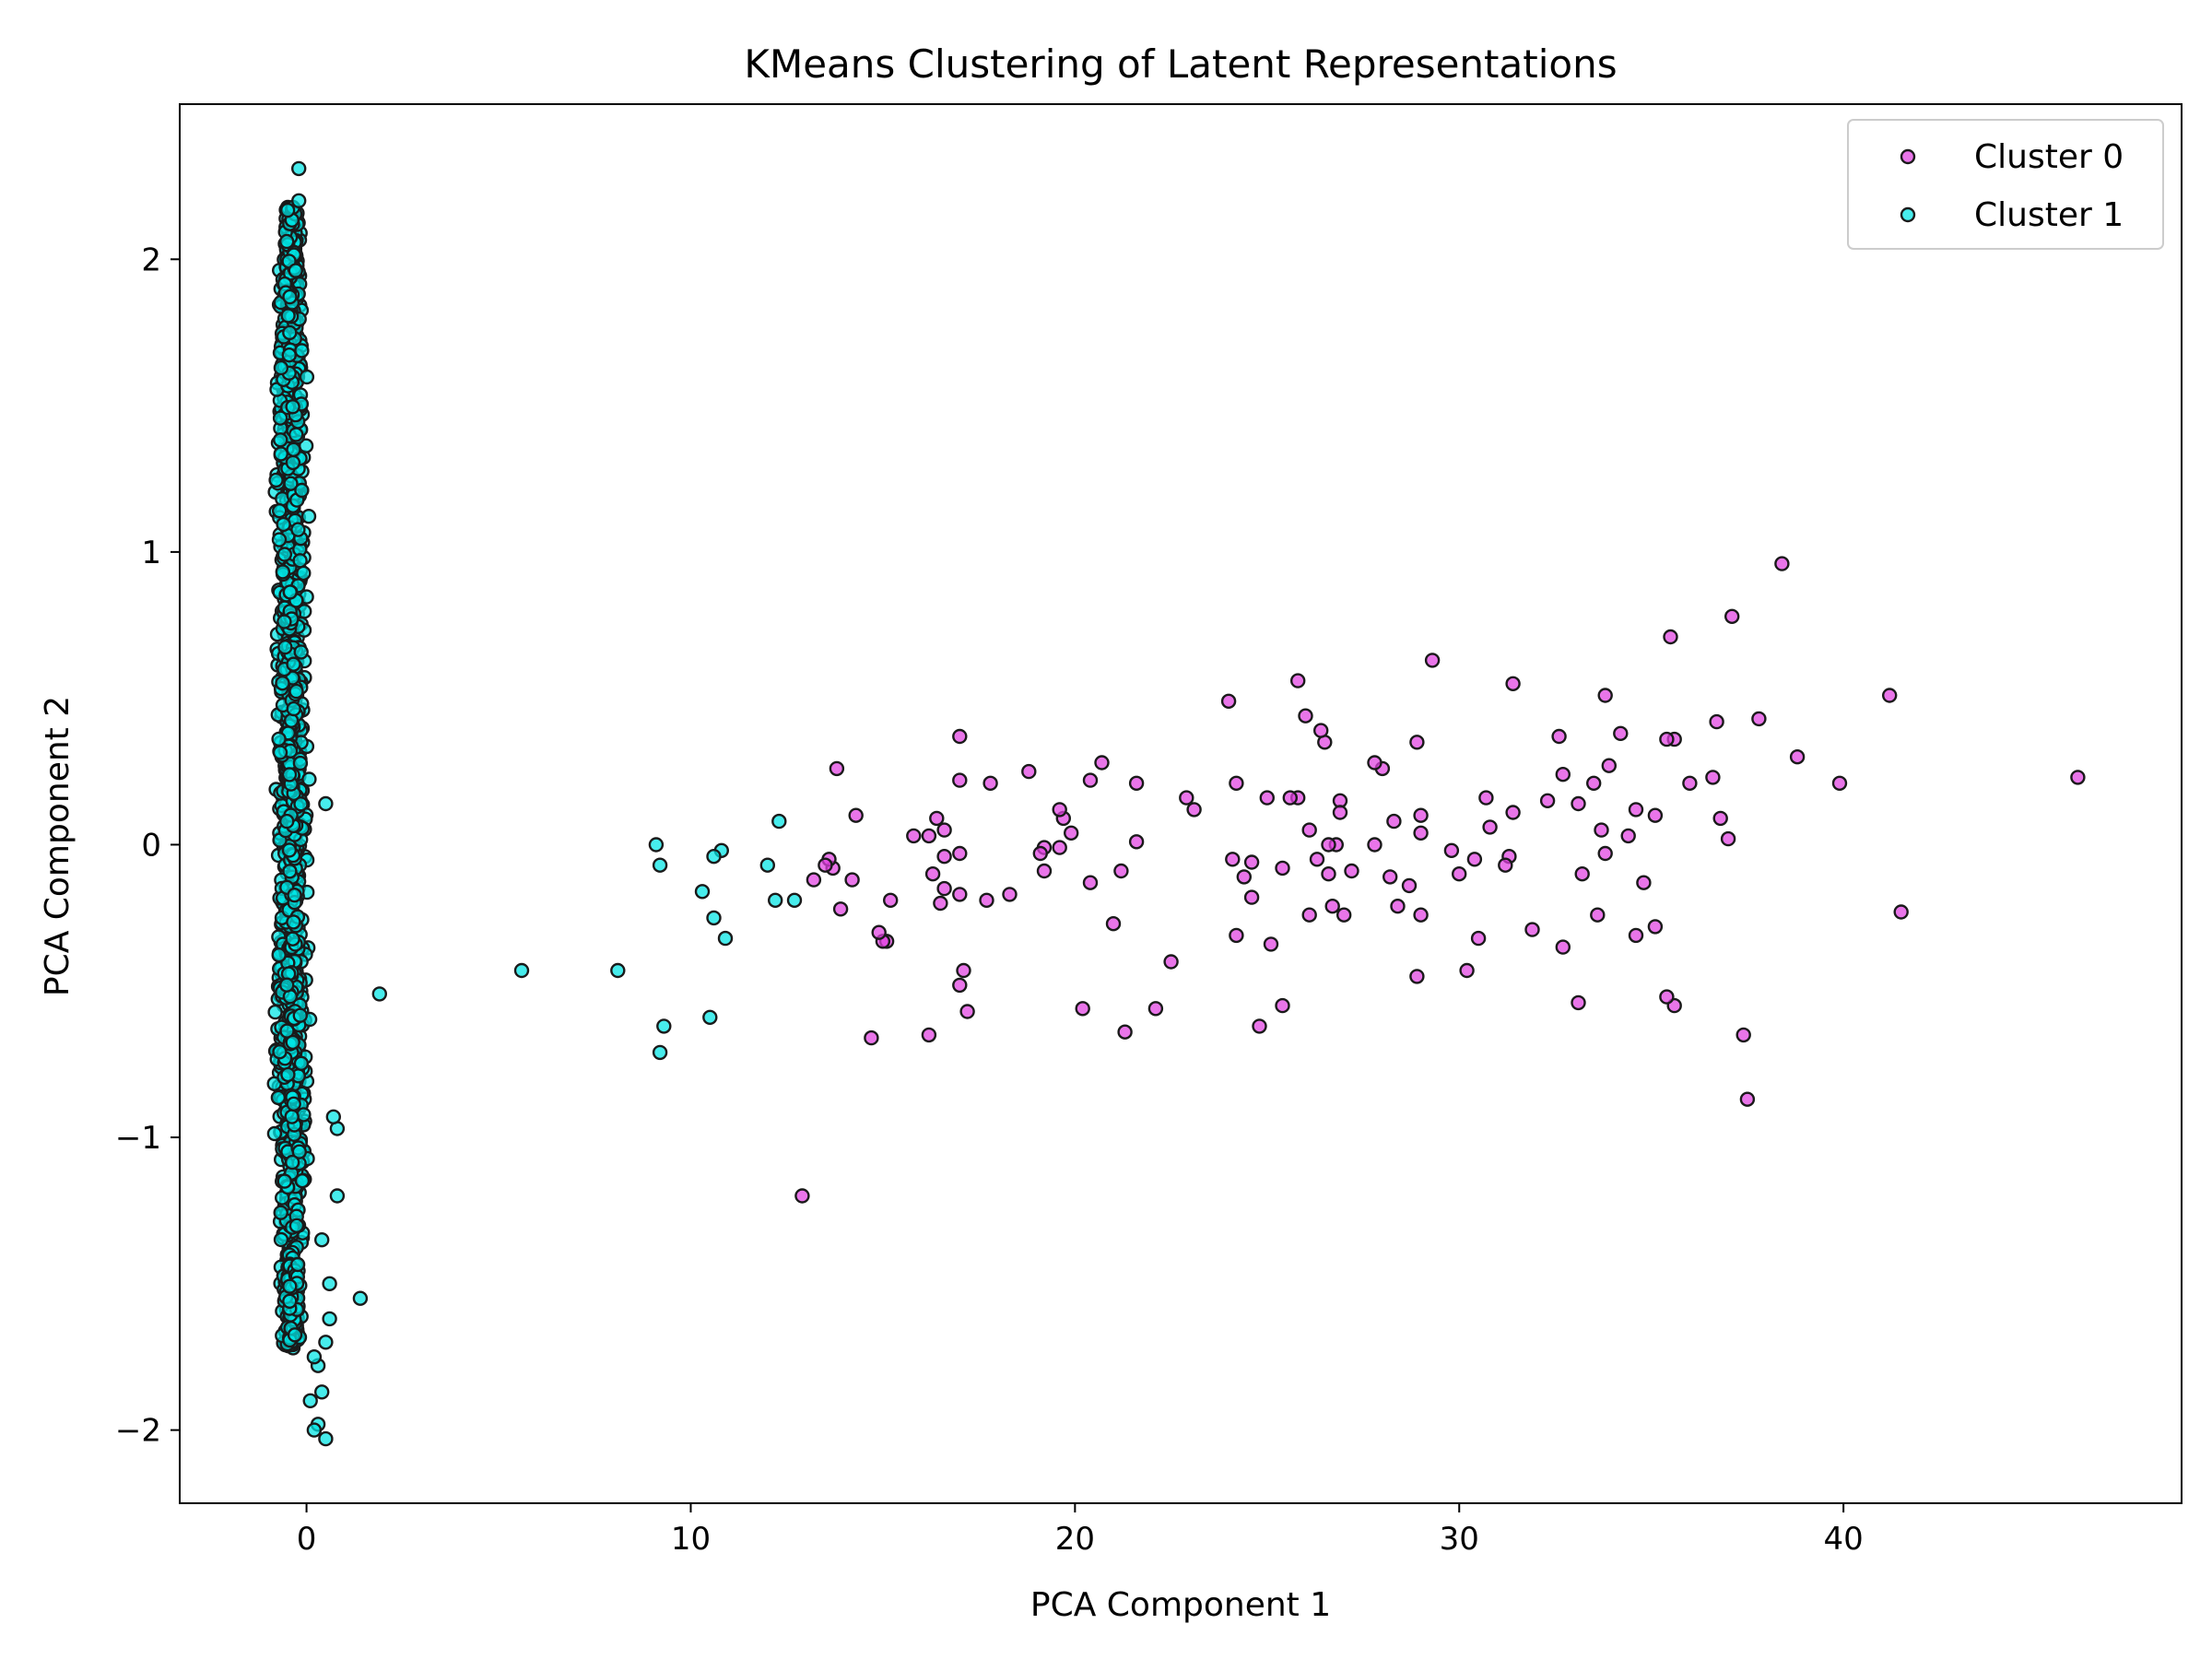 Image resolution: width=2212 pixels, height=1659 pixels. Describe the element at coordinates (307, 1539) in the screenshot. I see `x-tick-label: 0` at that location.